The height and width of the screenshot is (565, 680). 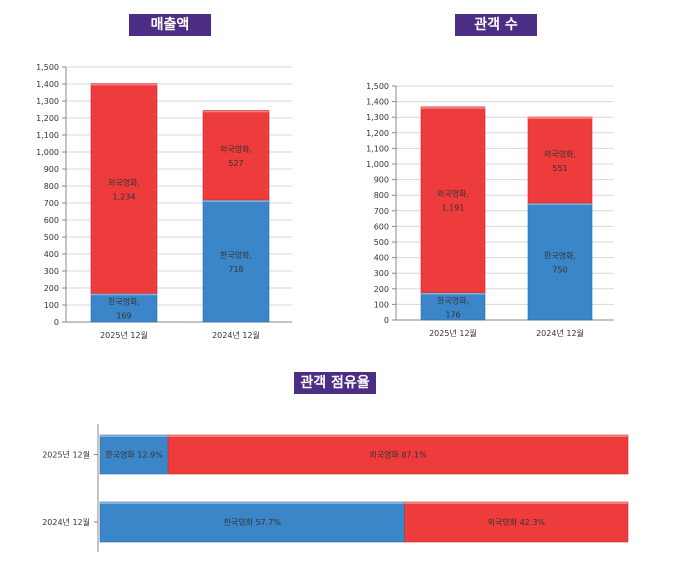 I want to click on share-segment-label: 외국영화 42.3%, so click(x=517, y=522).